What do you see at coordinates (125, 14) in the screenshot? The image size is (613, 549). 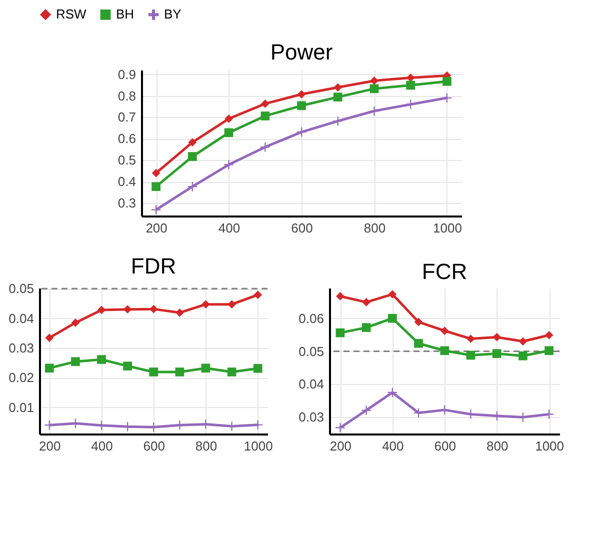 I see `legend-label: BH` at bounding box center [125, 14].